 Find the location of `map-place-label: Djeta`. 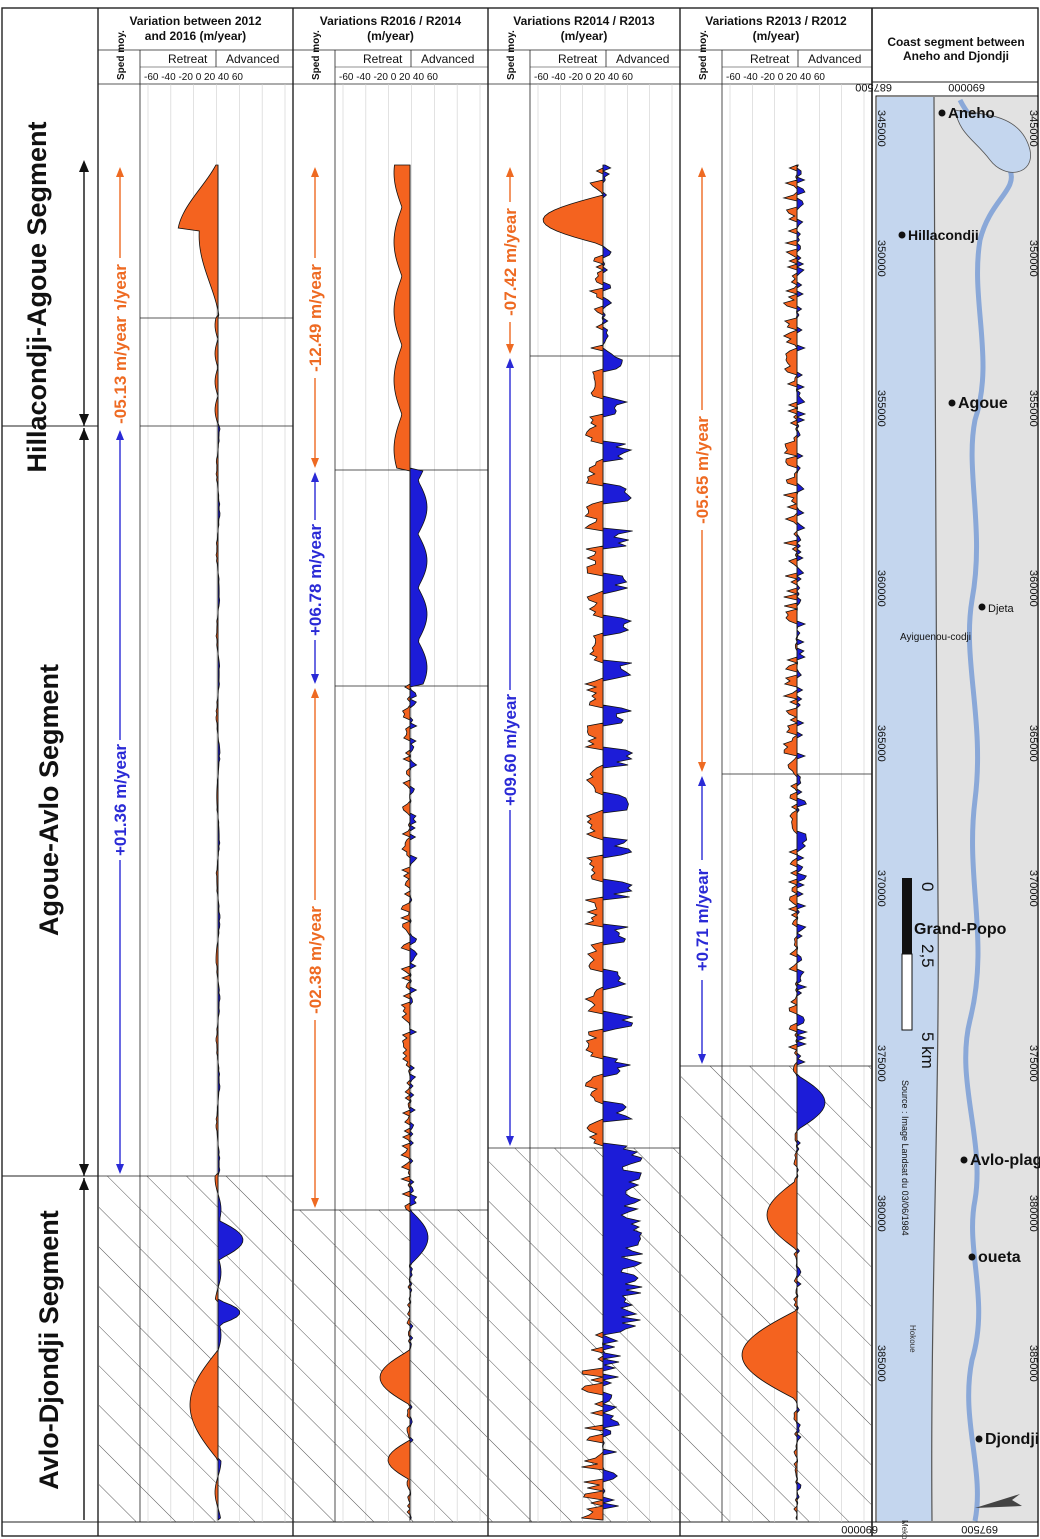

map-place-label: Djeta is located at coordinates (1001, 609).